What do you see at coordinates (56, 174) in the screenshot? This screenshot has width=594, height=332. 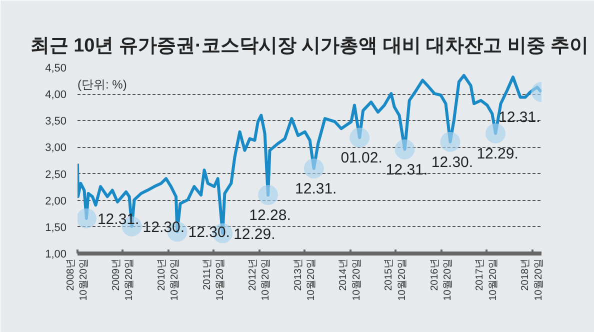 I see `y-tick-label: 2,50` at bounding box center [56, 174].